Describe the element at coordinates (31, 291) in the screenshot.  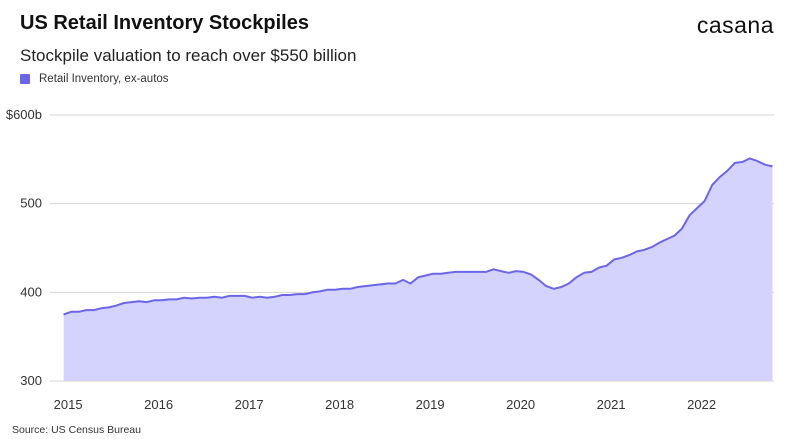
I see `y-tick-label: 400` at that location.